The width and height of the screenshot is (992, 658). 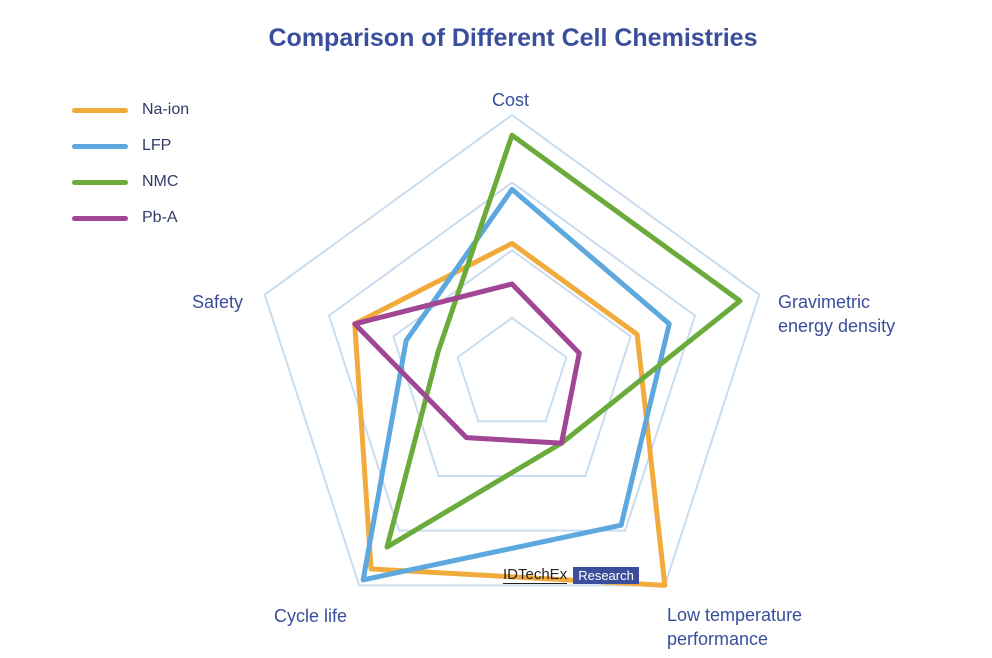 What do you see at coordinates (718, 639) in the screenshot?
I see `axis-label-line: performance` at bounding box center [718, 639].